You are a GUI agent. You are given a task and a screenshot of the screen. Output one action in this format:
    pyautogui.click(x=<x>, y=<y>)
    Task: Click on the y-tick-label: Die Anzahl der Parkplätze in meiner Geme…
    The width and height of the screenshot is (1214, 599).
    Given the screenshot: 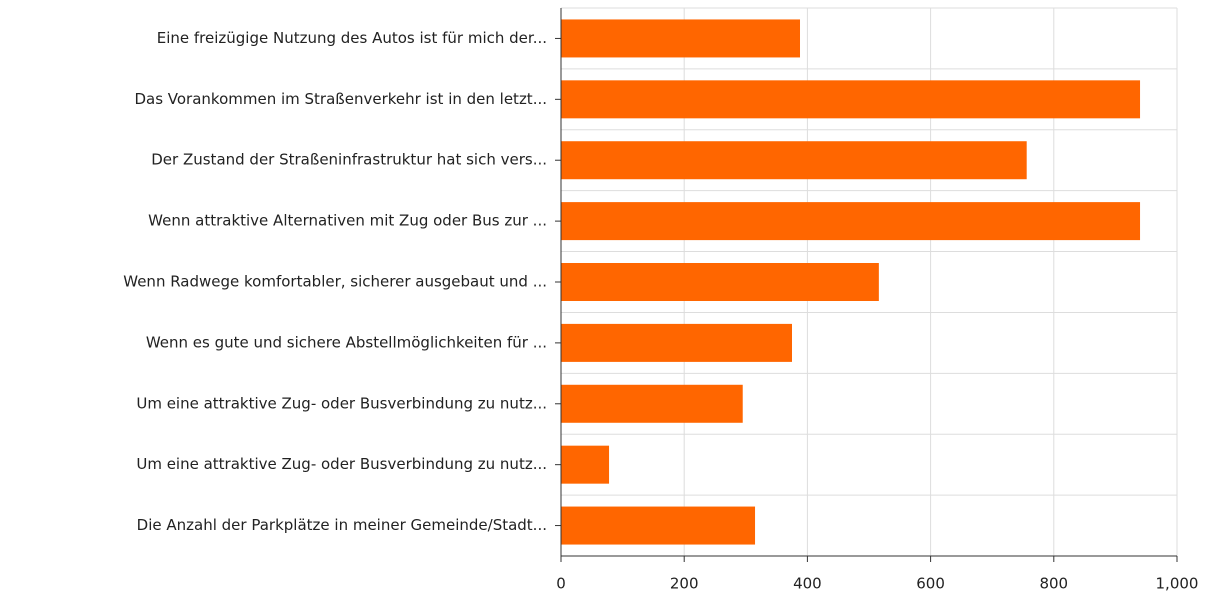 What is the action you would take?
    pyautogui.click(x=342, y=525)
    